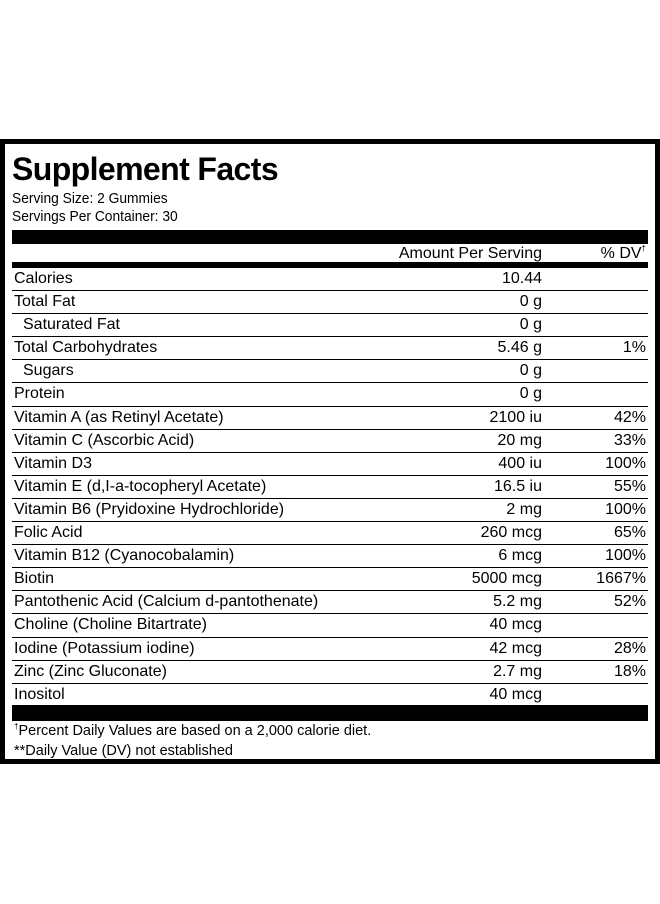  What do you see at coordinates (34, 579) in the screenshot?
I see `nutrient-name: Biotin` at bounding box center [34, 579].